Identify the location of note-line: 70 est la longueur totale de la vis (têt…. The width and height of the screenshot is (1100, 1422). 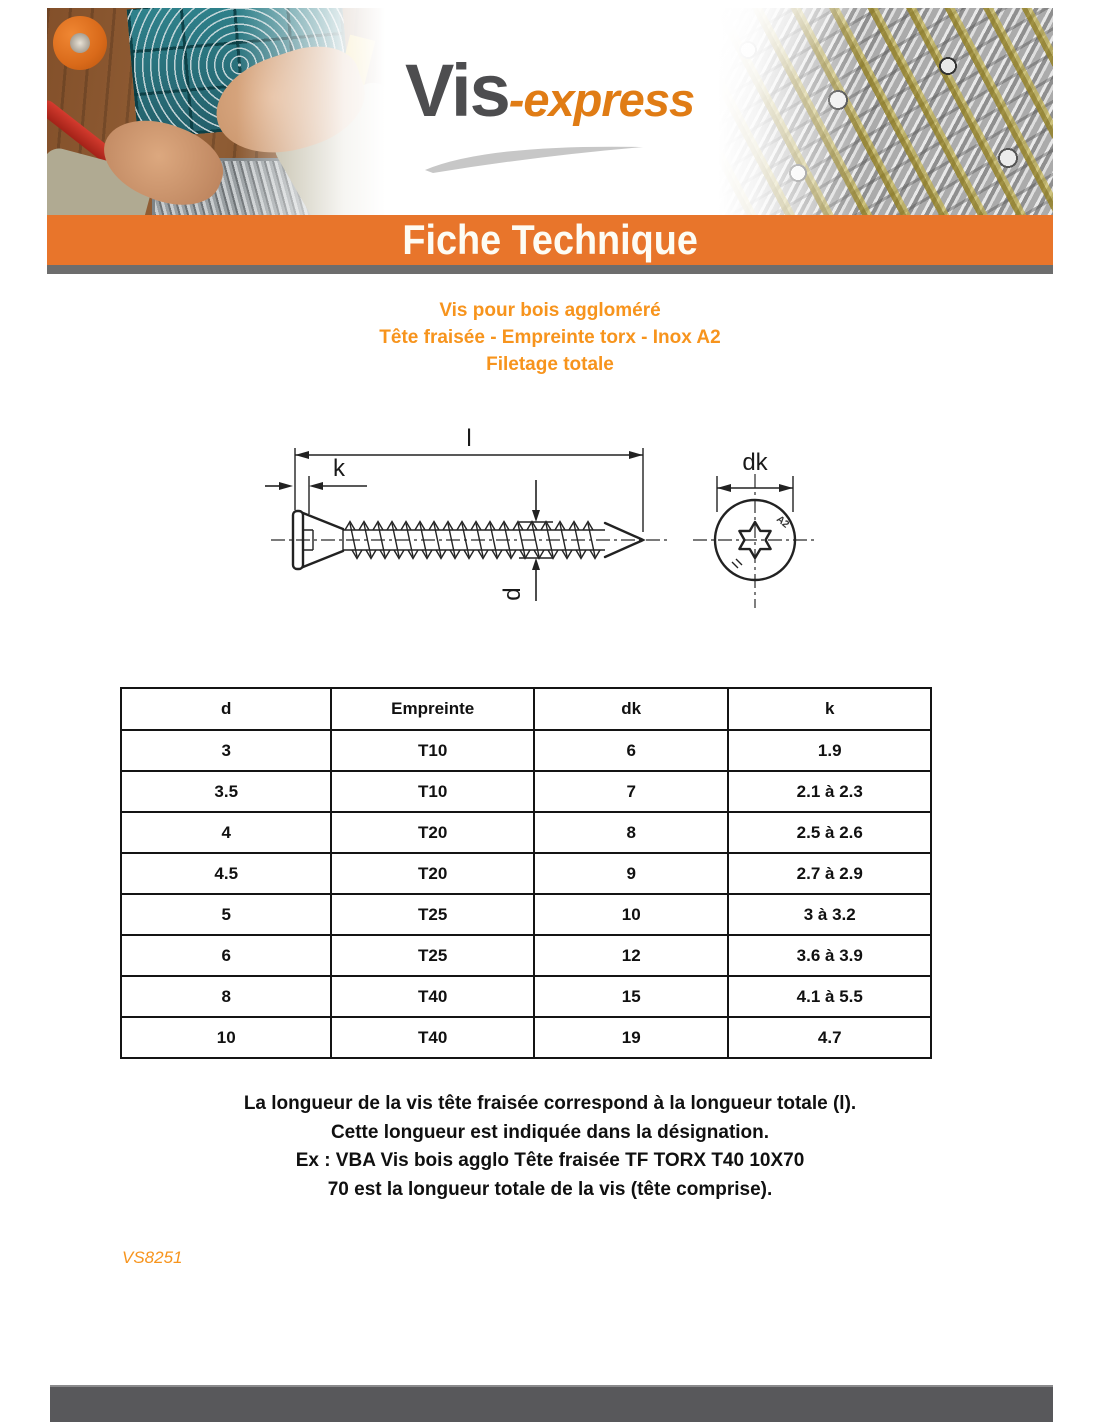
(550, 1189).